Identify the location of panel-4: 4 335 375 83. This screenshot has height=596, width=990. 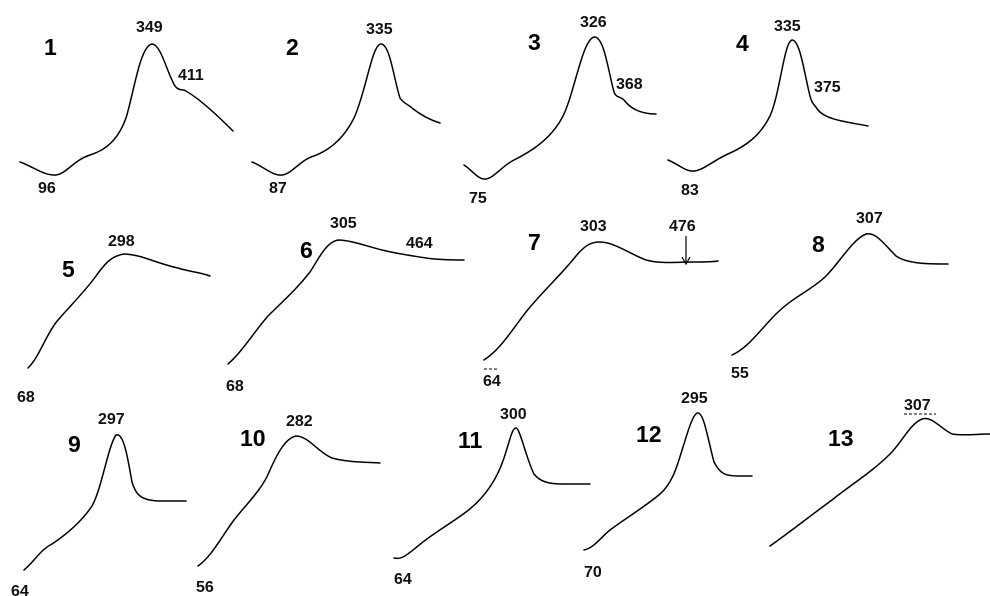
(768, 108).